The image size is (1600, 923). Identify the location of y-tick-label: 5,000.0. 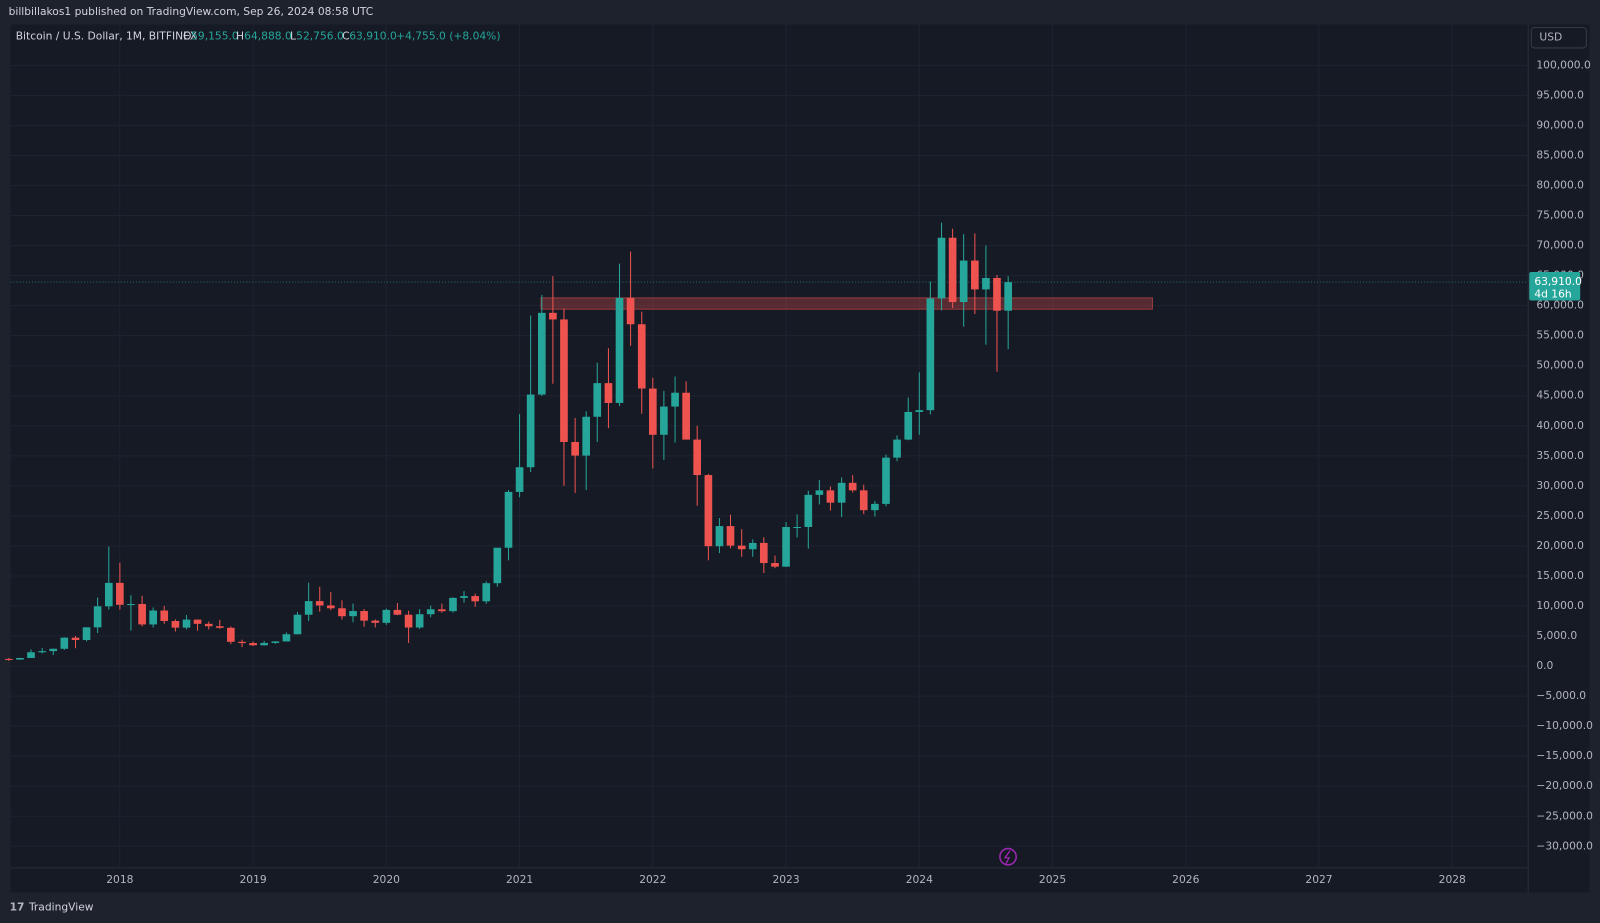
(1556, 635).